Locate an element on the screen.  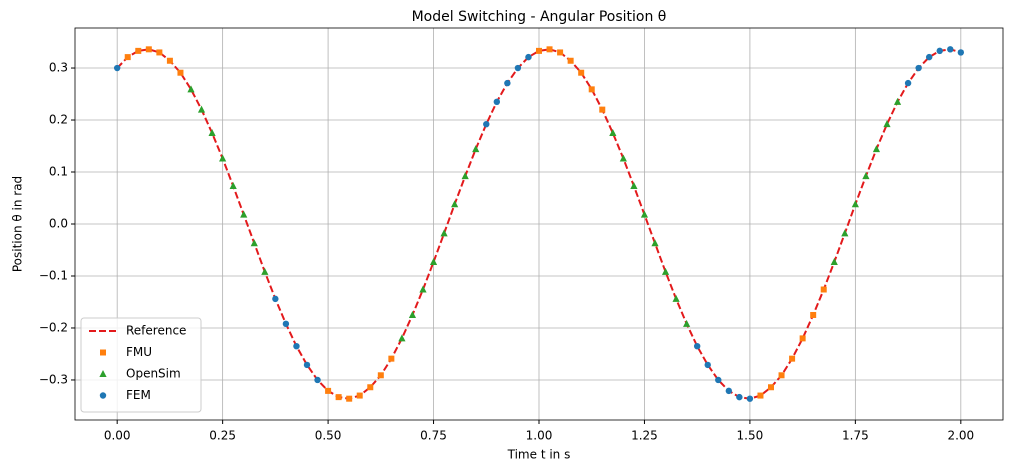
y-tick-label: 0.1 is located at coordinates (58, 172).